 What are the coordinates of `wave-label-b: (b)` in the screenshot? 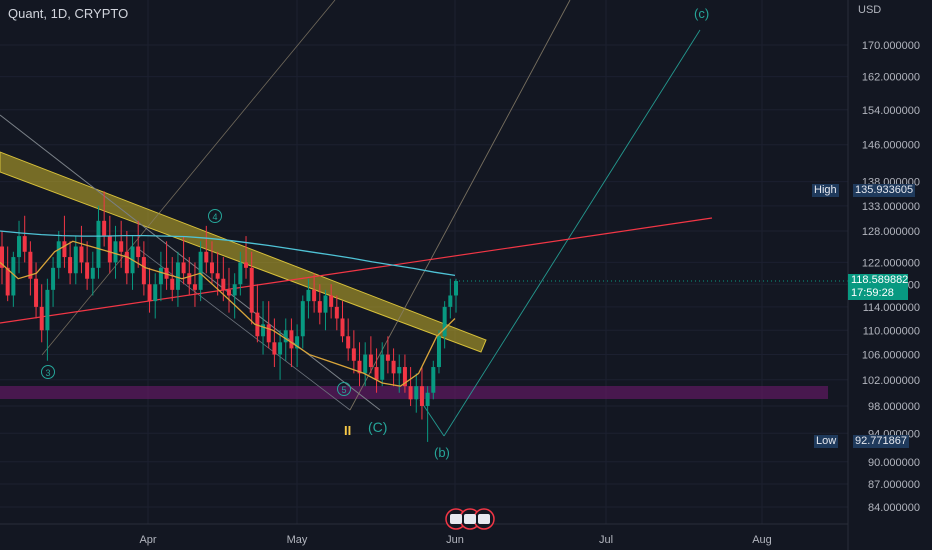 It's located at (442, 452).